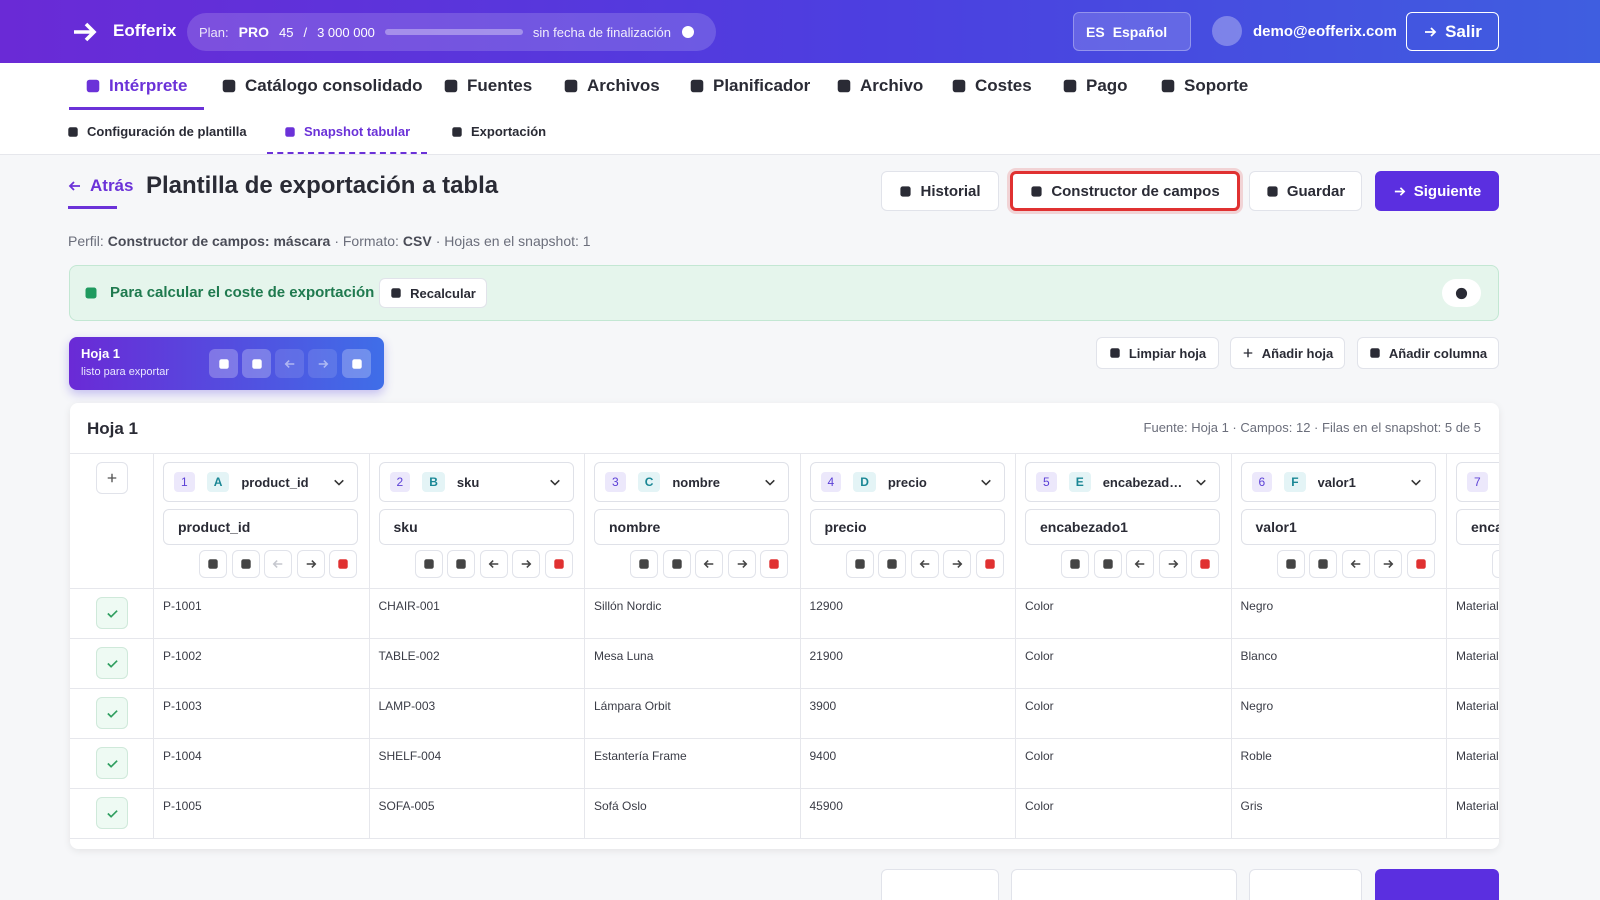 This screenshot has width=1600, height=900. Describe the element at coordinates (112, 478) in the screenshot. I see `add-row-button` at that location.